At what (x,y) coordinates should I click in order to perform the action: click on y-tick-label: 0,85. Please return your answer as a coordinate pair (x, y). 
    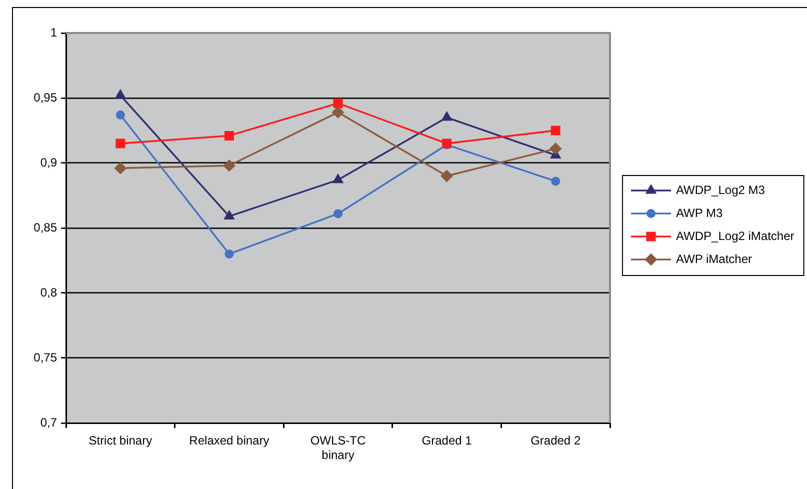
    Looking at the image, I should click on (46, 227).